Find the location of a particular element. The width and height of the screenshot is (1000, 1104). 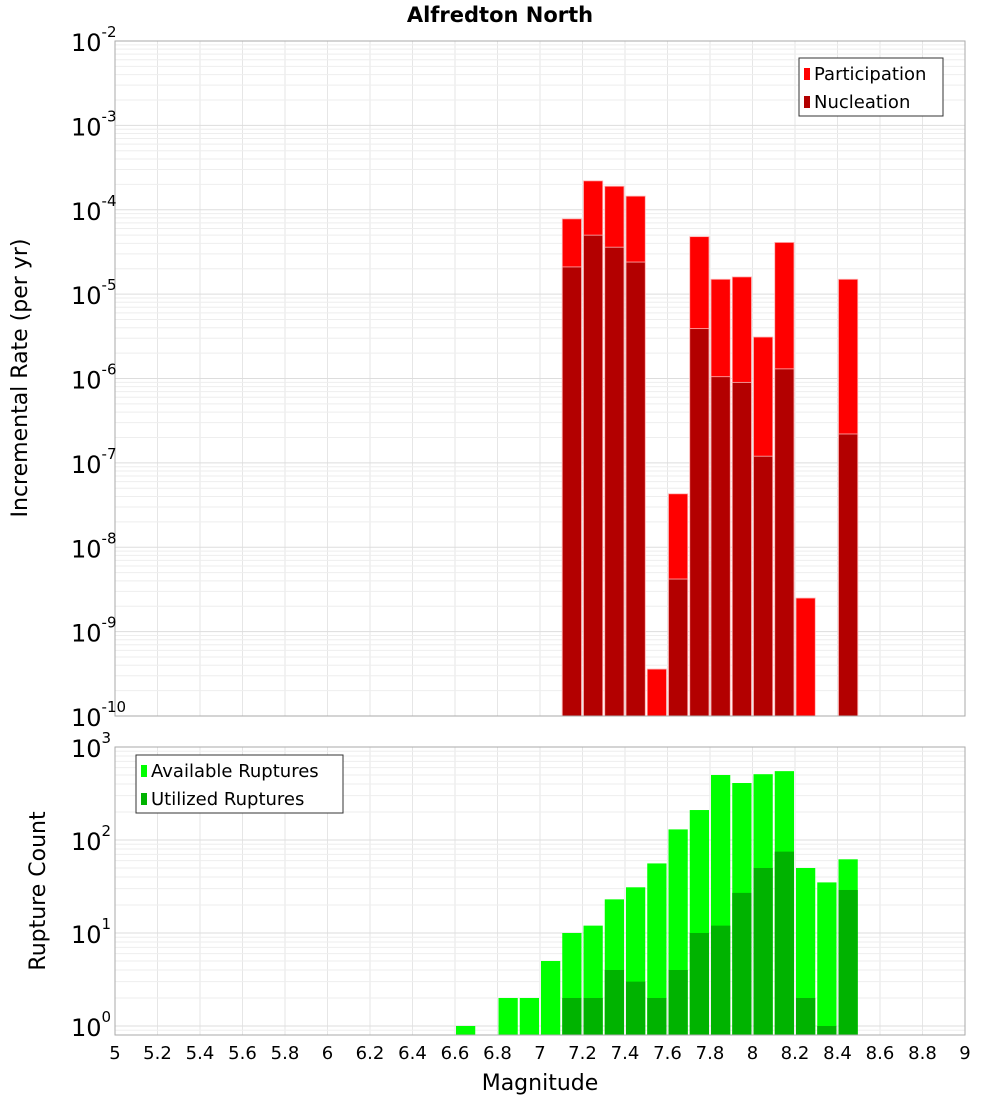

x-tick-label: 5.6 is located at coordinates (242, 1053).